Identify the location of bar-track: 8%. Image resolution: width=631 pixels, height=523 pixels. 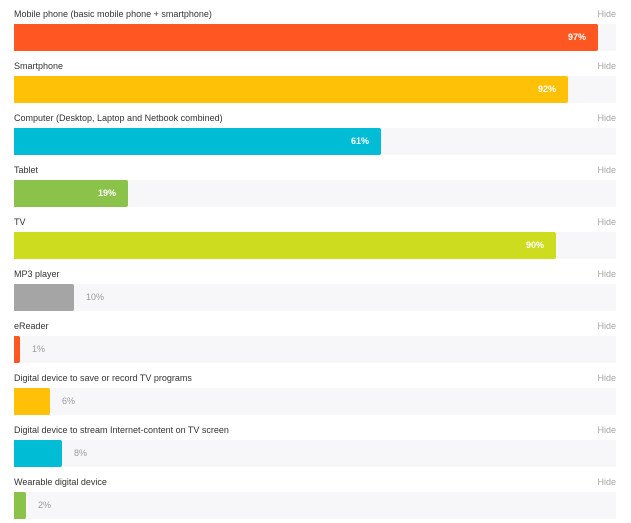
(315, 453).